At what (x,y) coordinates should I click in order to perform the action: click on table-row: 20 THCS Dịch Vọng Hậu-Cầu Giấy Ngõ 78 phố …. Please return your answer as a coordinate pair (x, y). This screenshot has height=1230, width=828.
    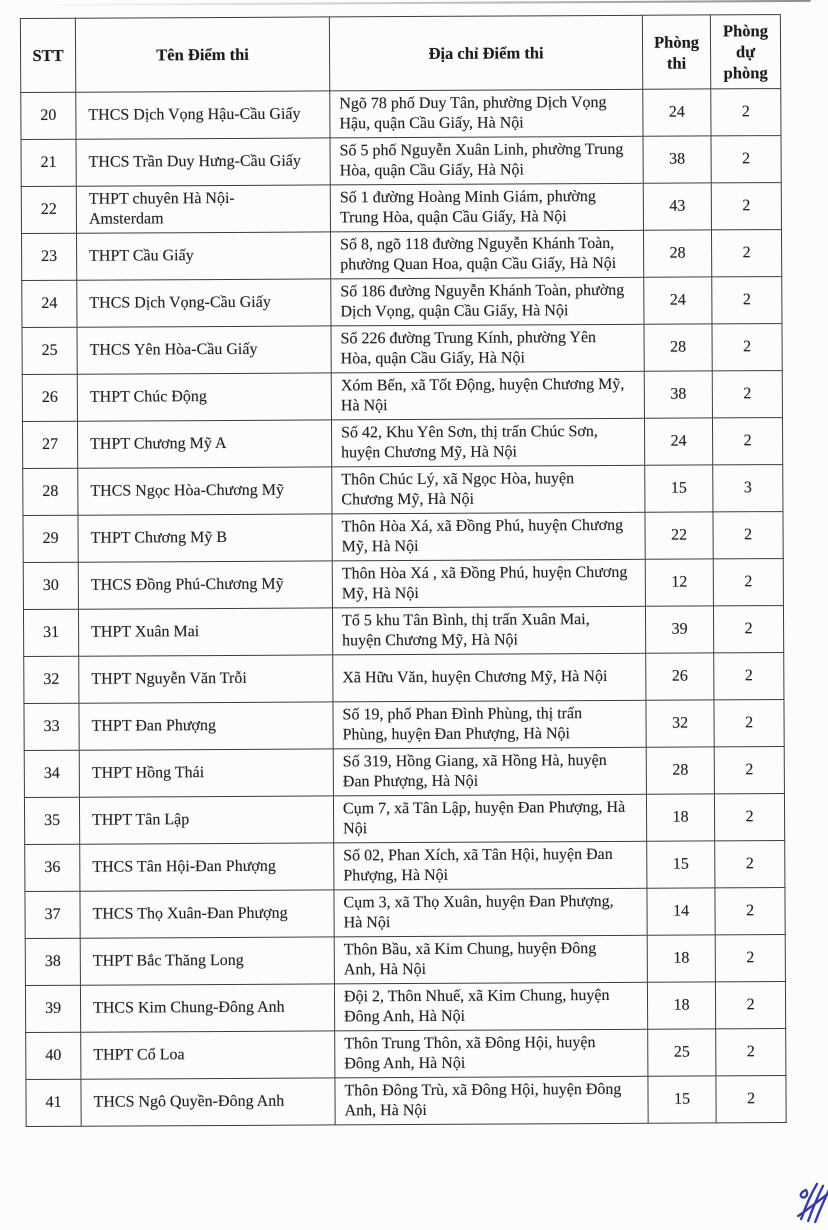
    Looking at the image, I should click on (400, 114).